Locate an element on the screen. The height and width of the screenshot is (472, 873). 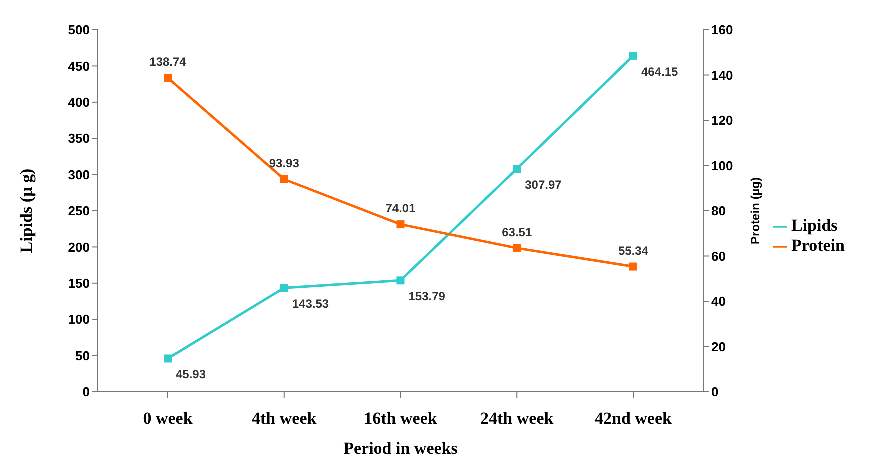
data-label: 74.01 is located at coordinates (401, 209).